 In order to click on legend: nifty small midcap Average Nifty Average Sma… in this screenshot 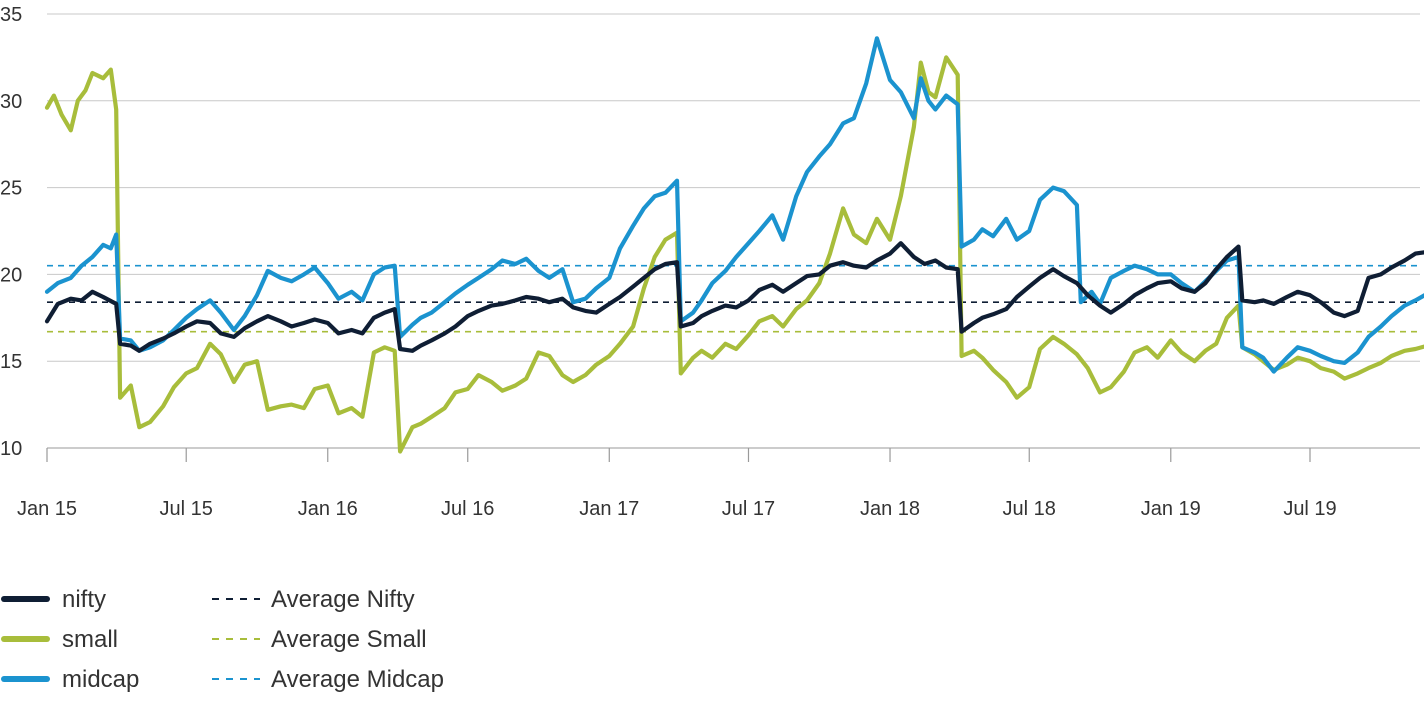, I will do `click(222, 639)`.